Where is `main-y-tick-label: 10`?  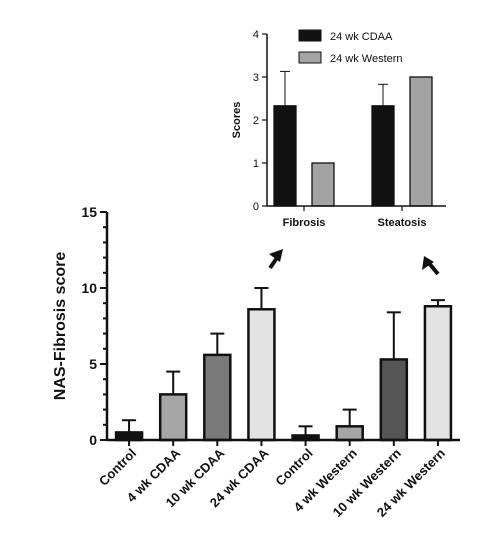
main-y-tick-label: 10 is located at coordinates (89, 288).